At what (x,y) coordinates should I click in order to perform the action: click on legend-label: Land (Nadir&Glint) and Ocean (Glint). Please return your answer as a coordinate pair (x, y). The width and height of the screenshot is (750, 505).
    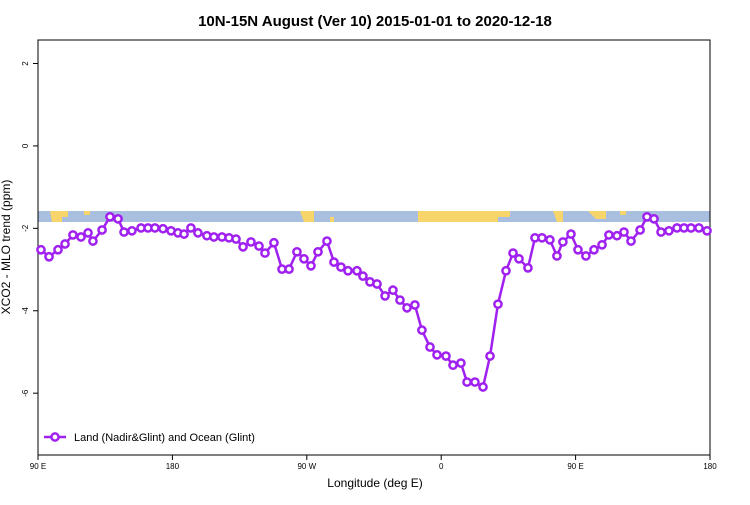
    Looking at the image, I should click on (164, 438).